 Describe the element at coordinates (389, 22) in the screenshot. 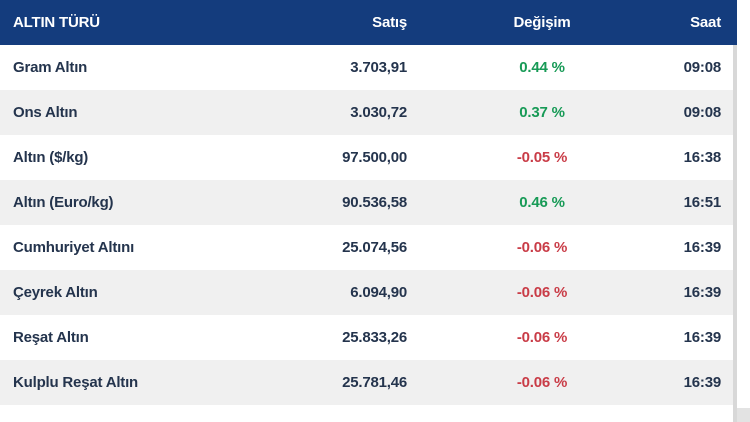

I see `column-header-price: Satış` at that location.